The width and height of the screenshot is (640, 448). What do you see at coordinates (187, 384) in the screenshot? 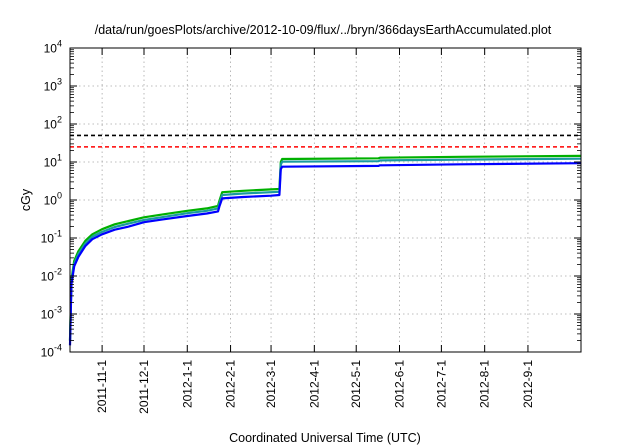
I see `x-tick-label: 2012-1-1` at bounding box center [187, 384].